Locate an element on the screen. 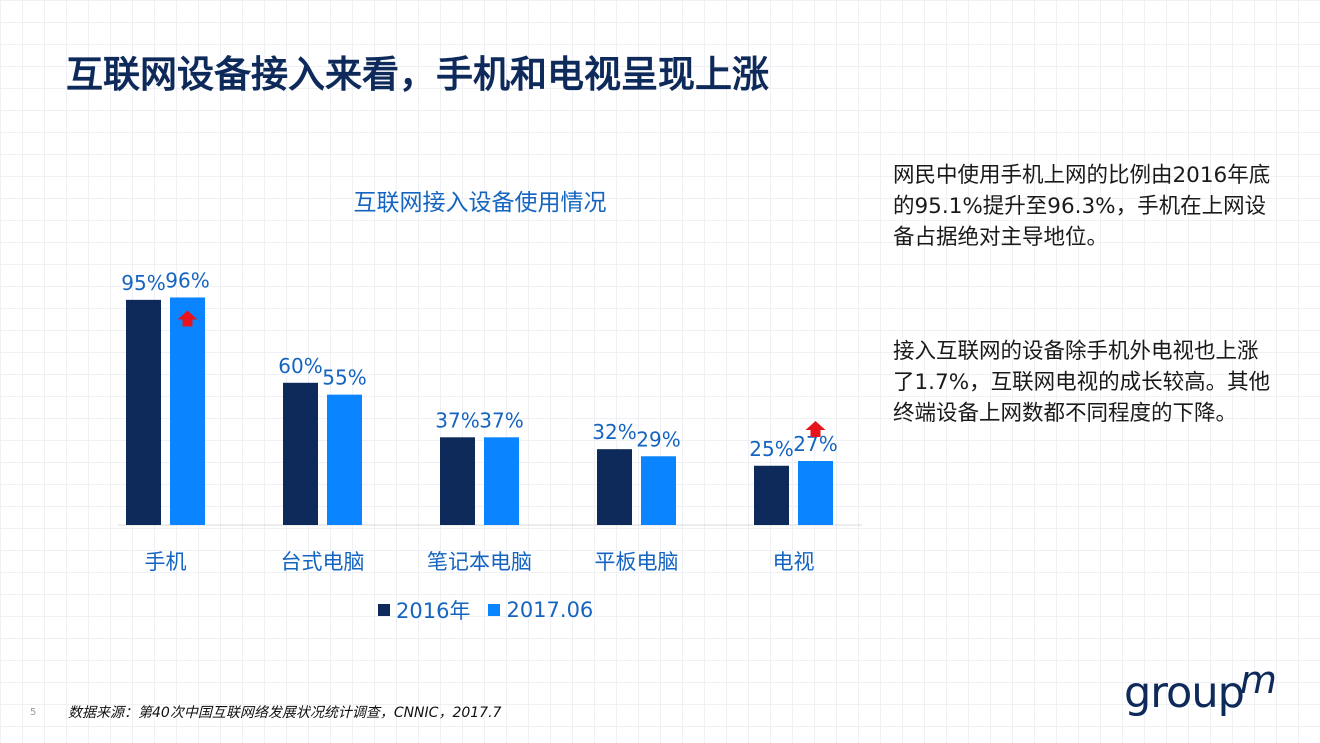 This screenshot has width=1320, height=743. legend-item-2: 2017.06 is located at coordinates (540, 610).